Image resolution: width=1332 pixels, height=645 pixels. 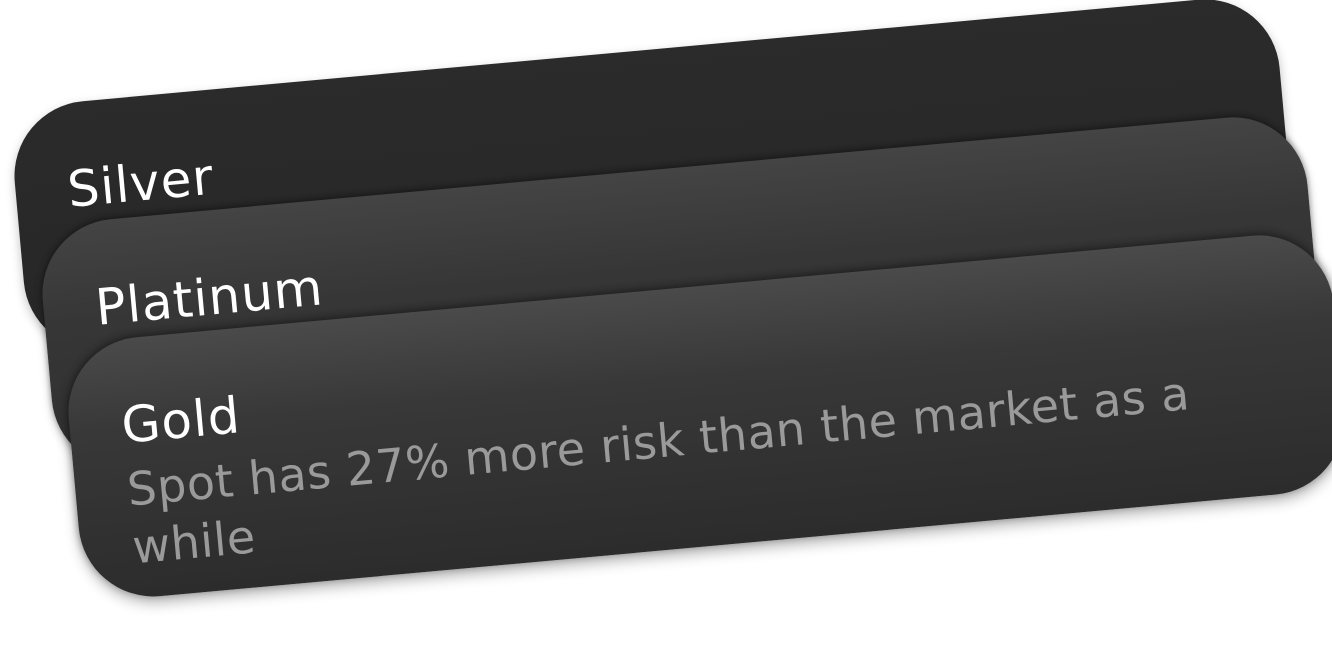 What do you see at coordinates (181, 420) in the screenshot?
I see `card-title-gold: Gold` at bounding box center [181, 420].